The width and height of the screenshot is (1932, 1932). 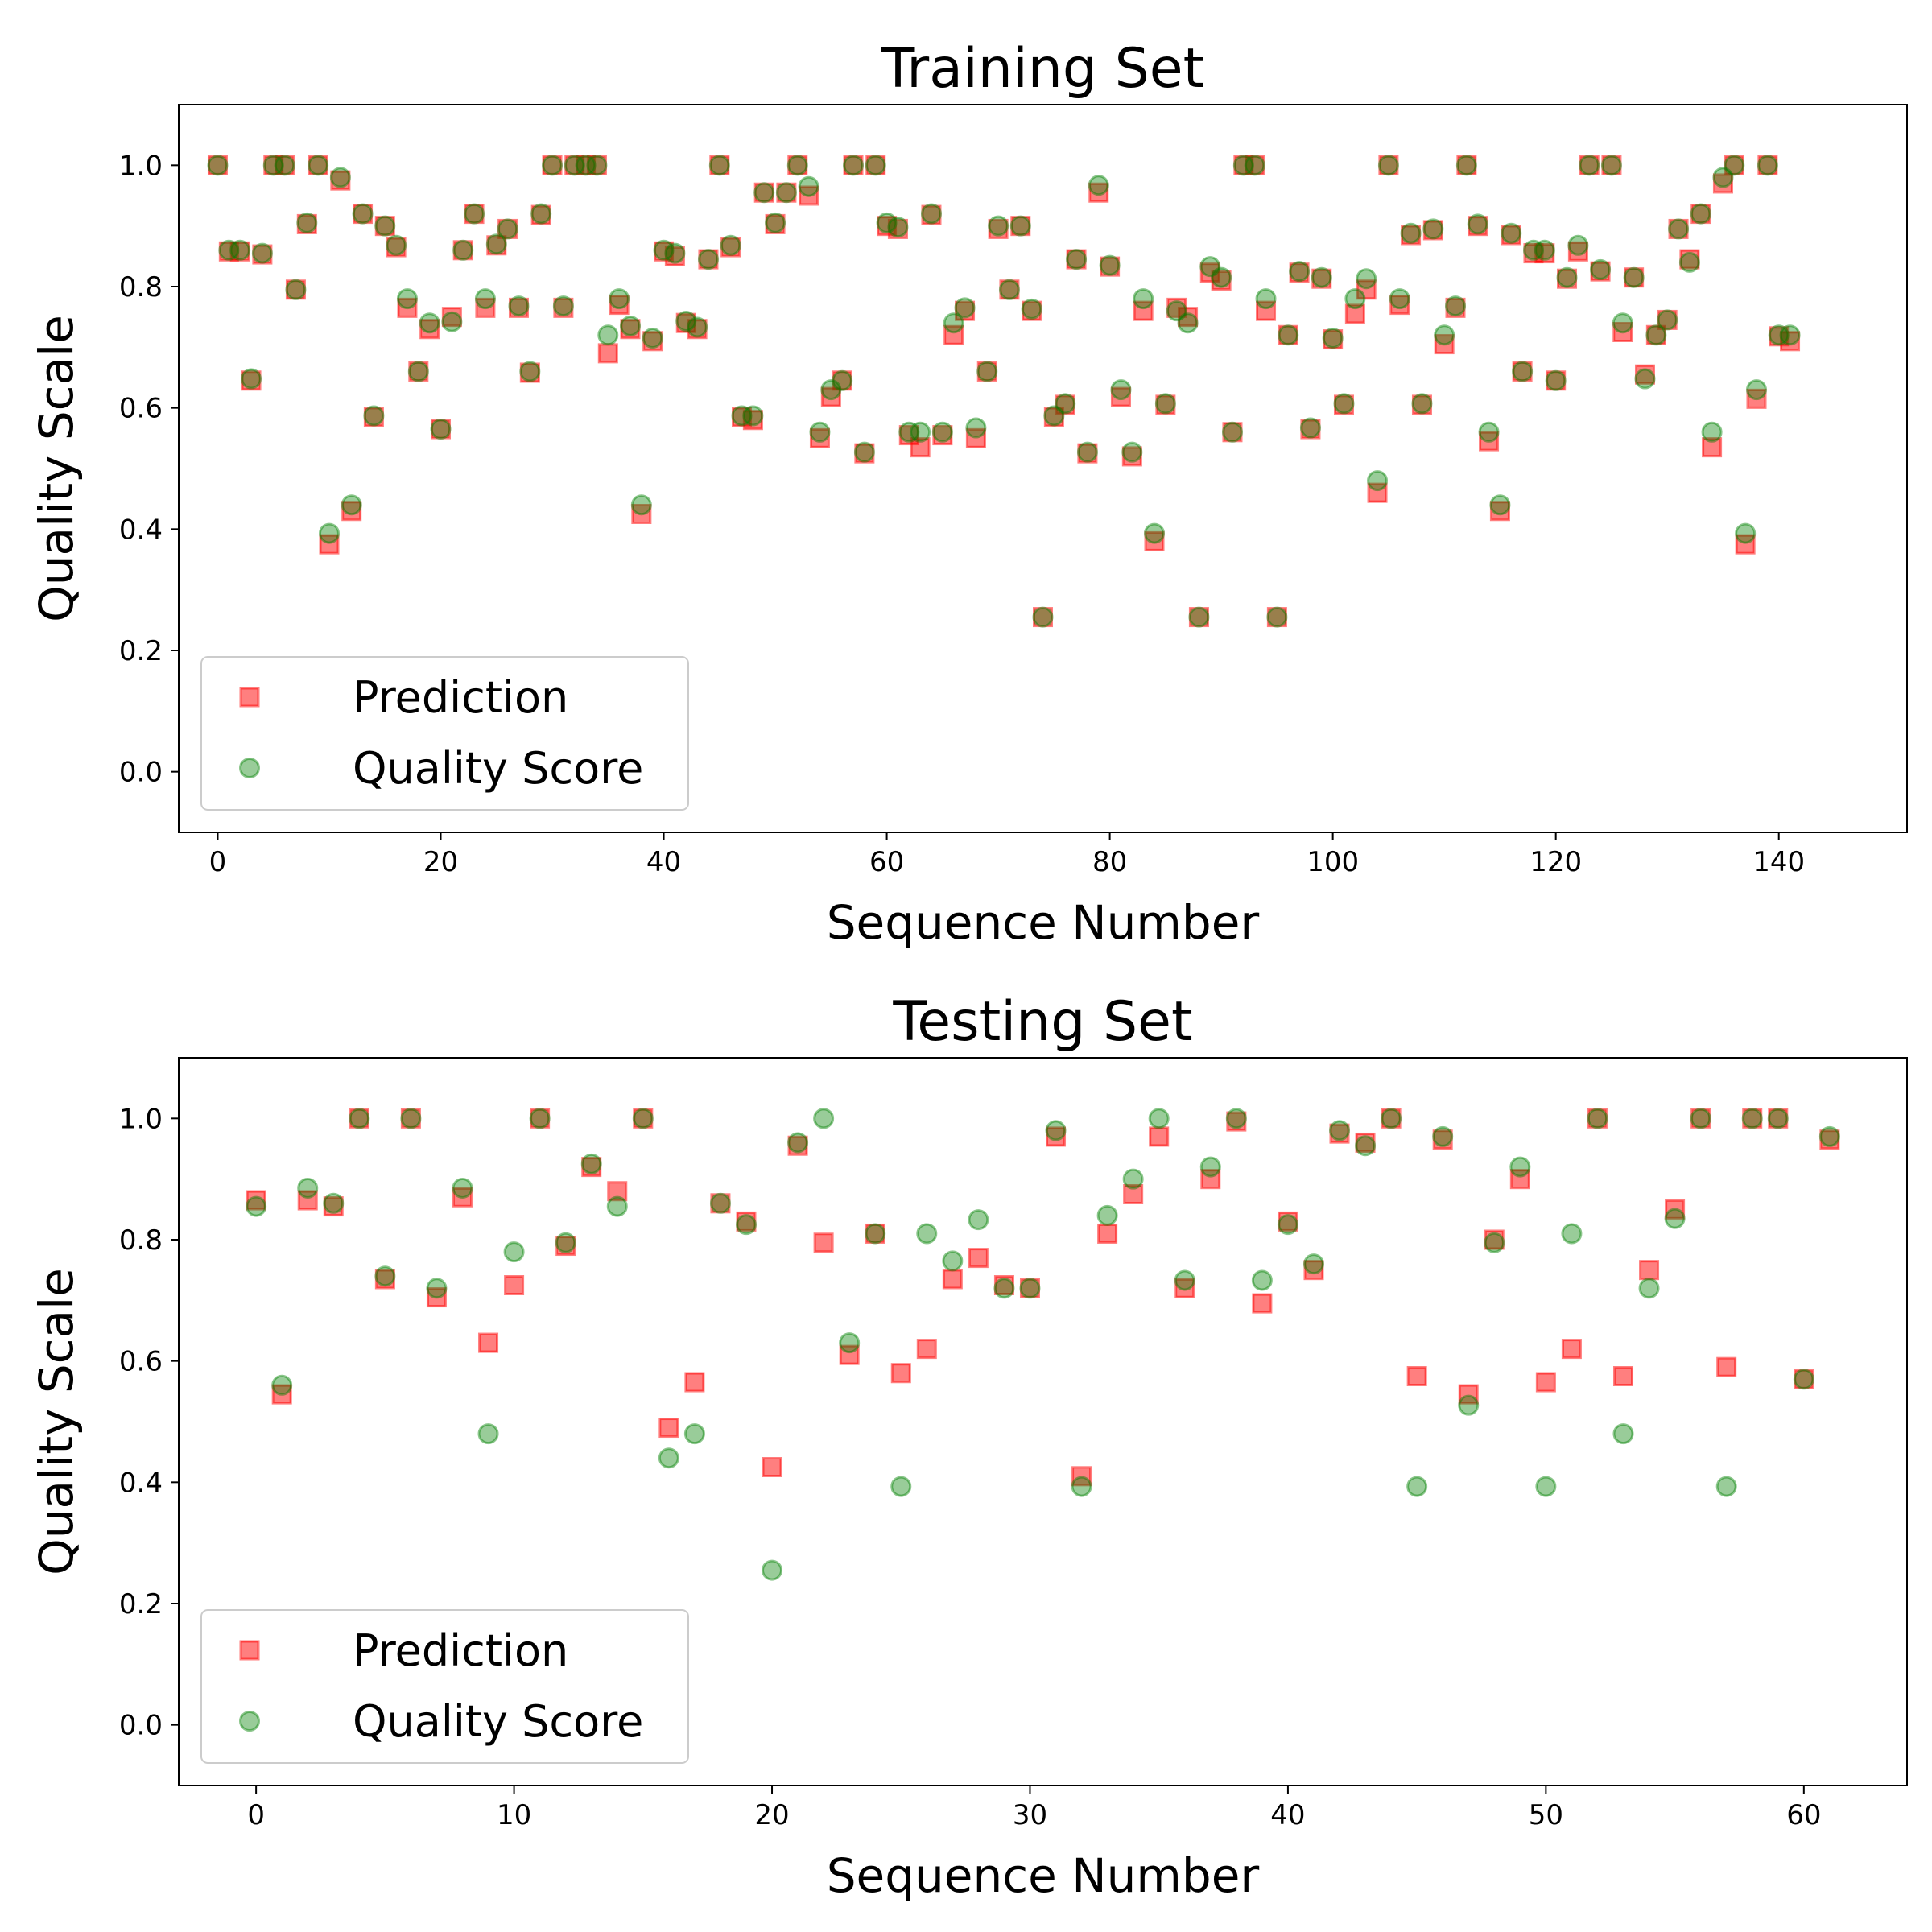 I want to click on chart-1-x-tick-label: 140, so click(x=1778, y=862).